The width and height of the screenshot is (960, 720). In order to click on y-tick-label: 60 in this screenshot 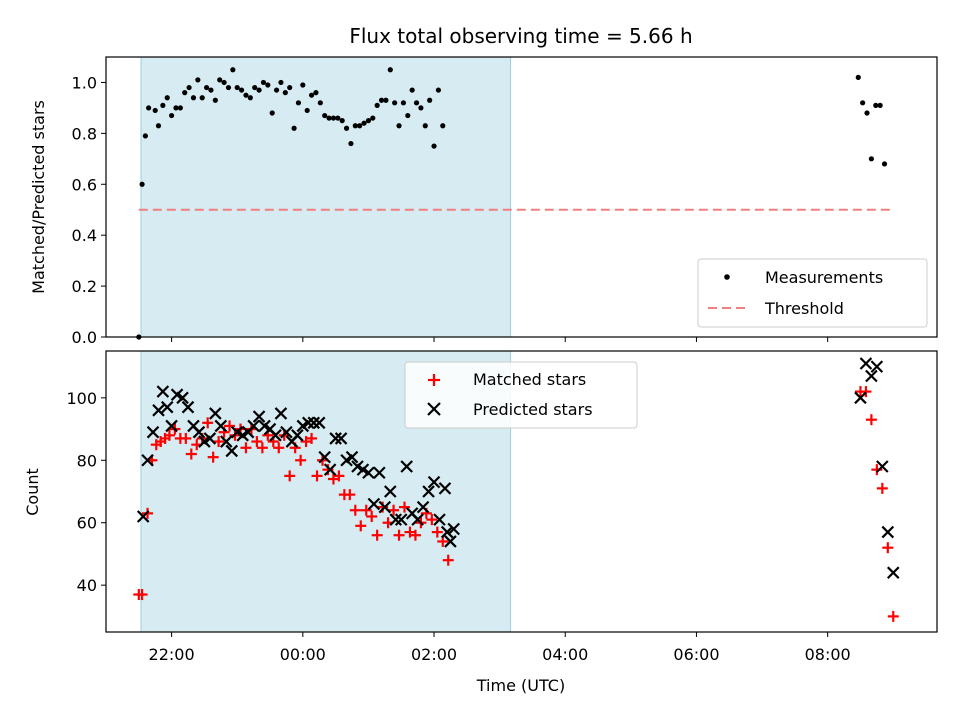, I will do `click(87, 523)`.